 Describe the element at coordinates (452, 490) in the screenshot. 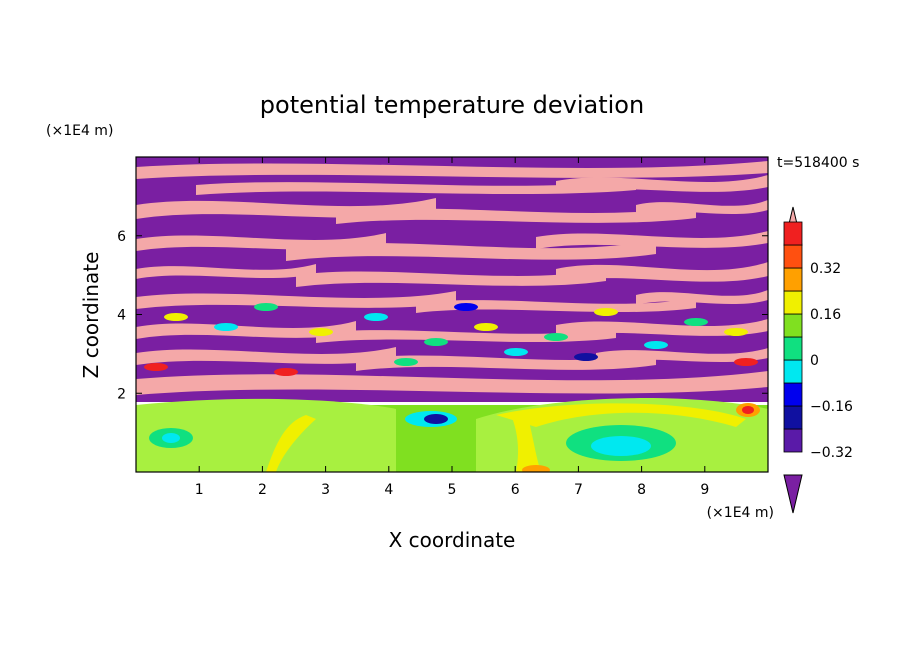

I see `x-tick-label: 5` at that location.